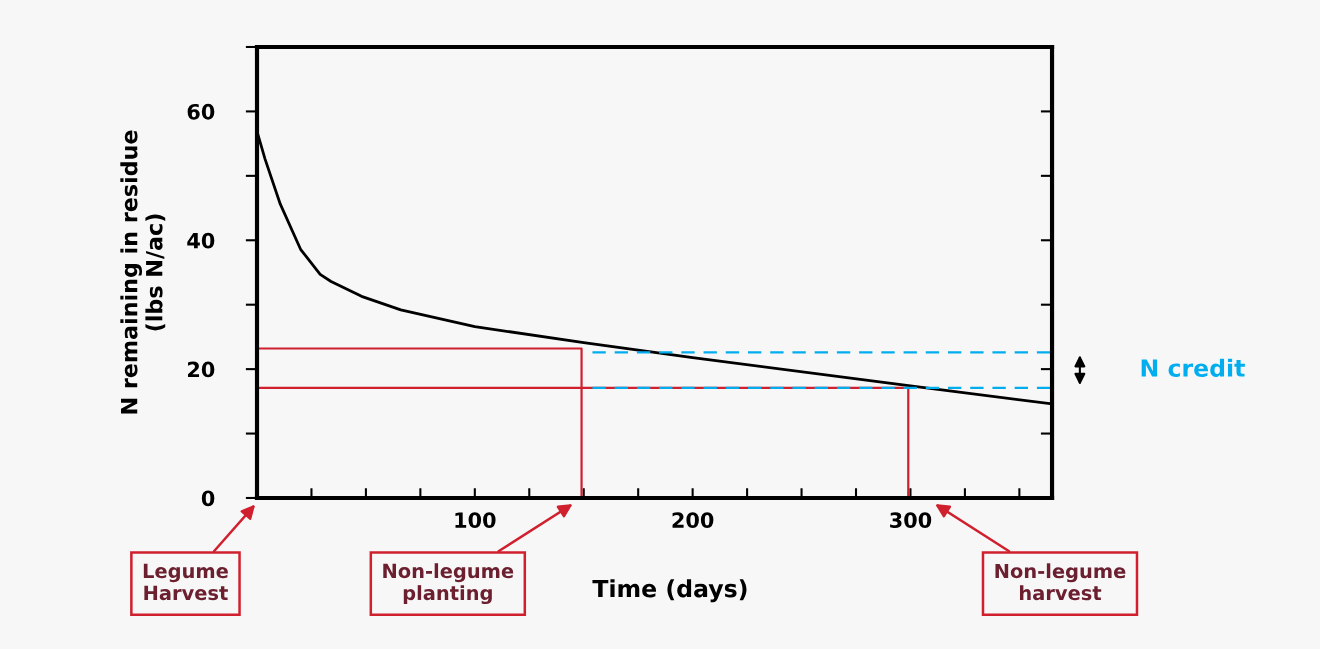 The height and width of the screenshot is (649, 1320). What do you see at coordinates (911, 520) in the screenshot?
I see `x-tick-label: 300` at bounding box center [911, 520].